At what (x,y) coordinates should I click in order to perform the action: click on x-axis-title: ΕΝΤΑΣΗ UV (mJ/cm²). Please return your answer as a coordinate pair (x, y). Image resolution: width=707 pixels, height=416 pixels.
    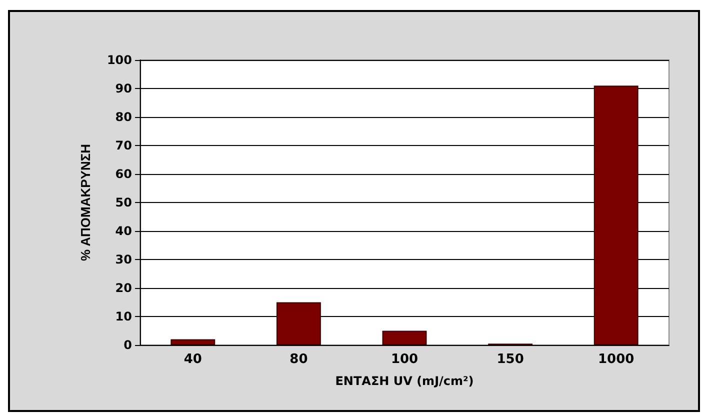
    Looking at the image, I should click on (404, 381).